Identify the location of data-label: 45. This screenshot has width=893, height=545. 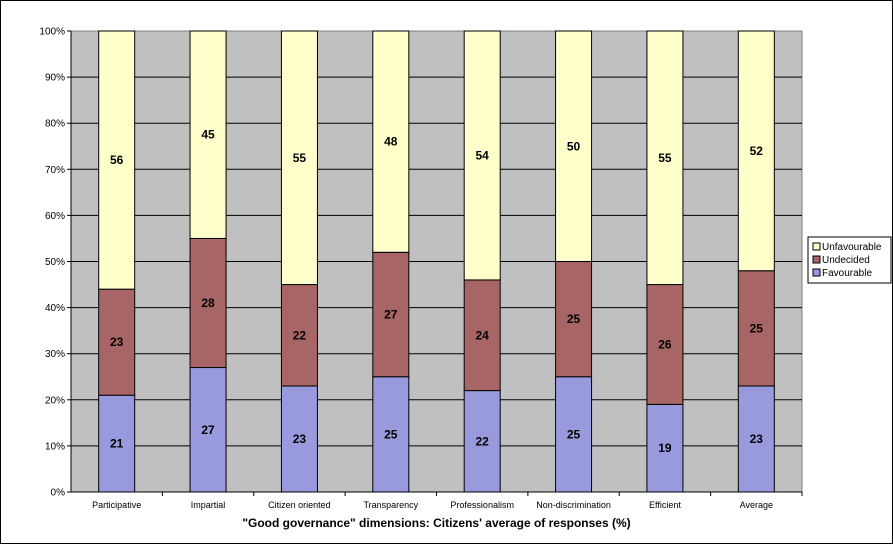
(208, 135).